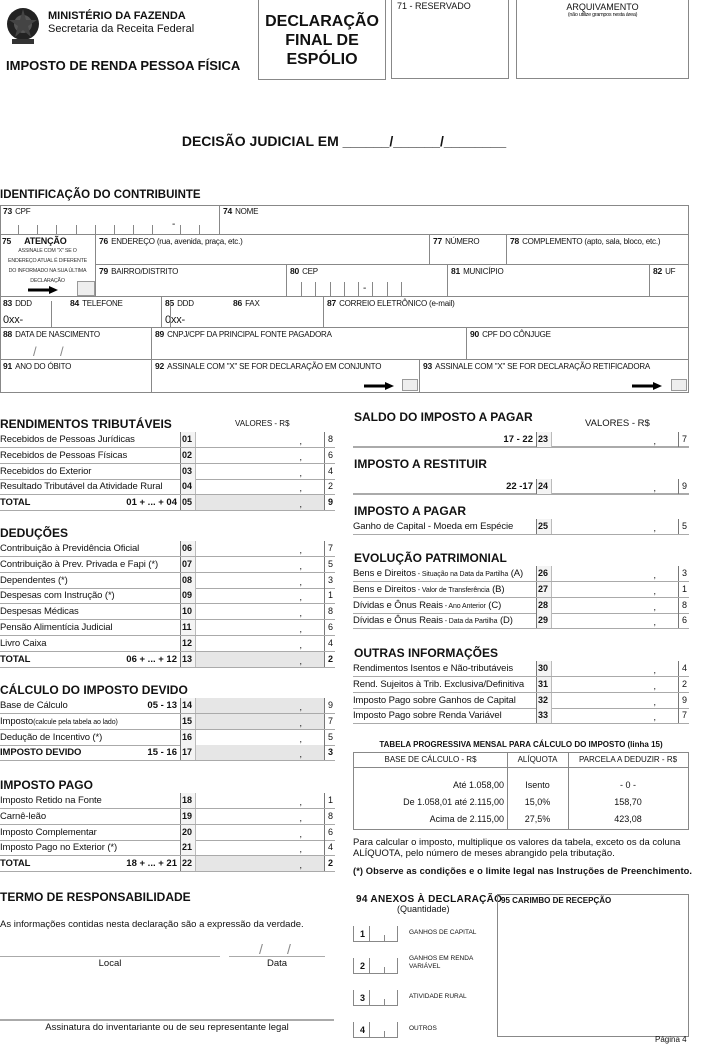  I want to click on line-item-label: Imposto Complementar, so click(48, 832).